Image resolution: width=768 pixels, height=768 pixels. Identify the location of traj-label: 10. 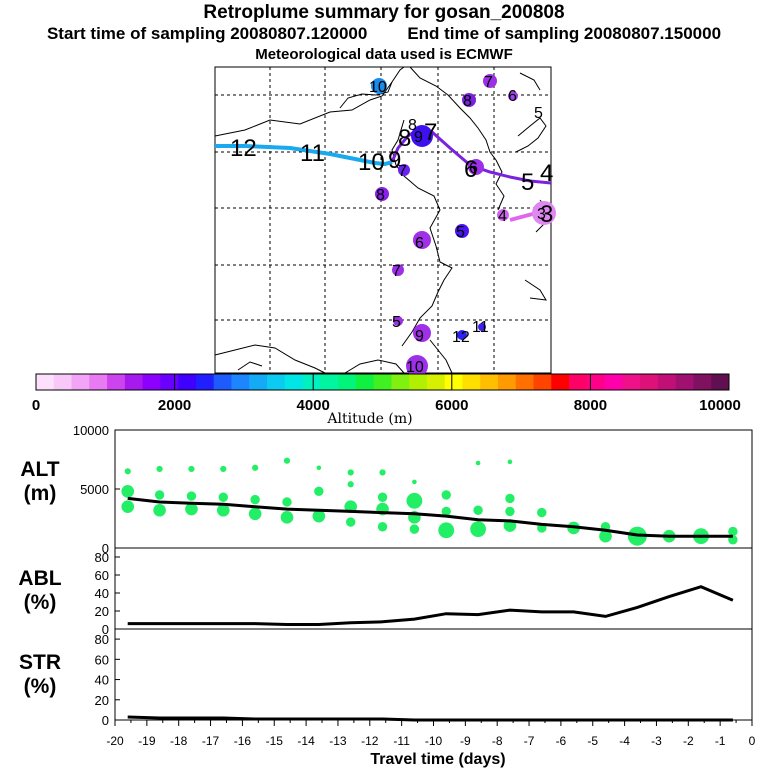
(371, 162).